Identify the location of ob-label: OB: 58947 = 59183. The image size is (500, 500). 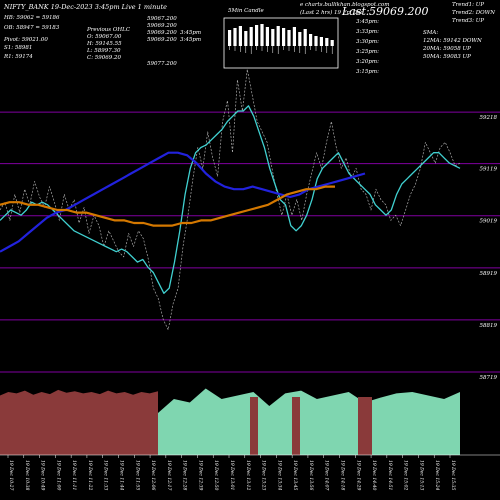
(32, 28).